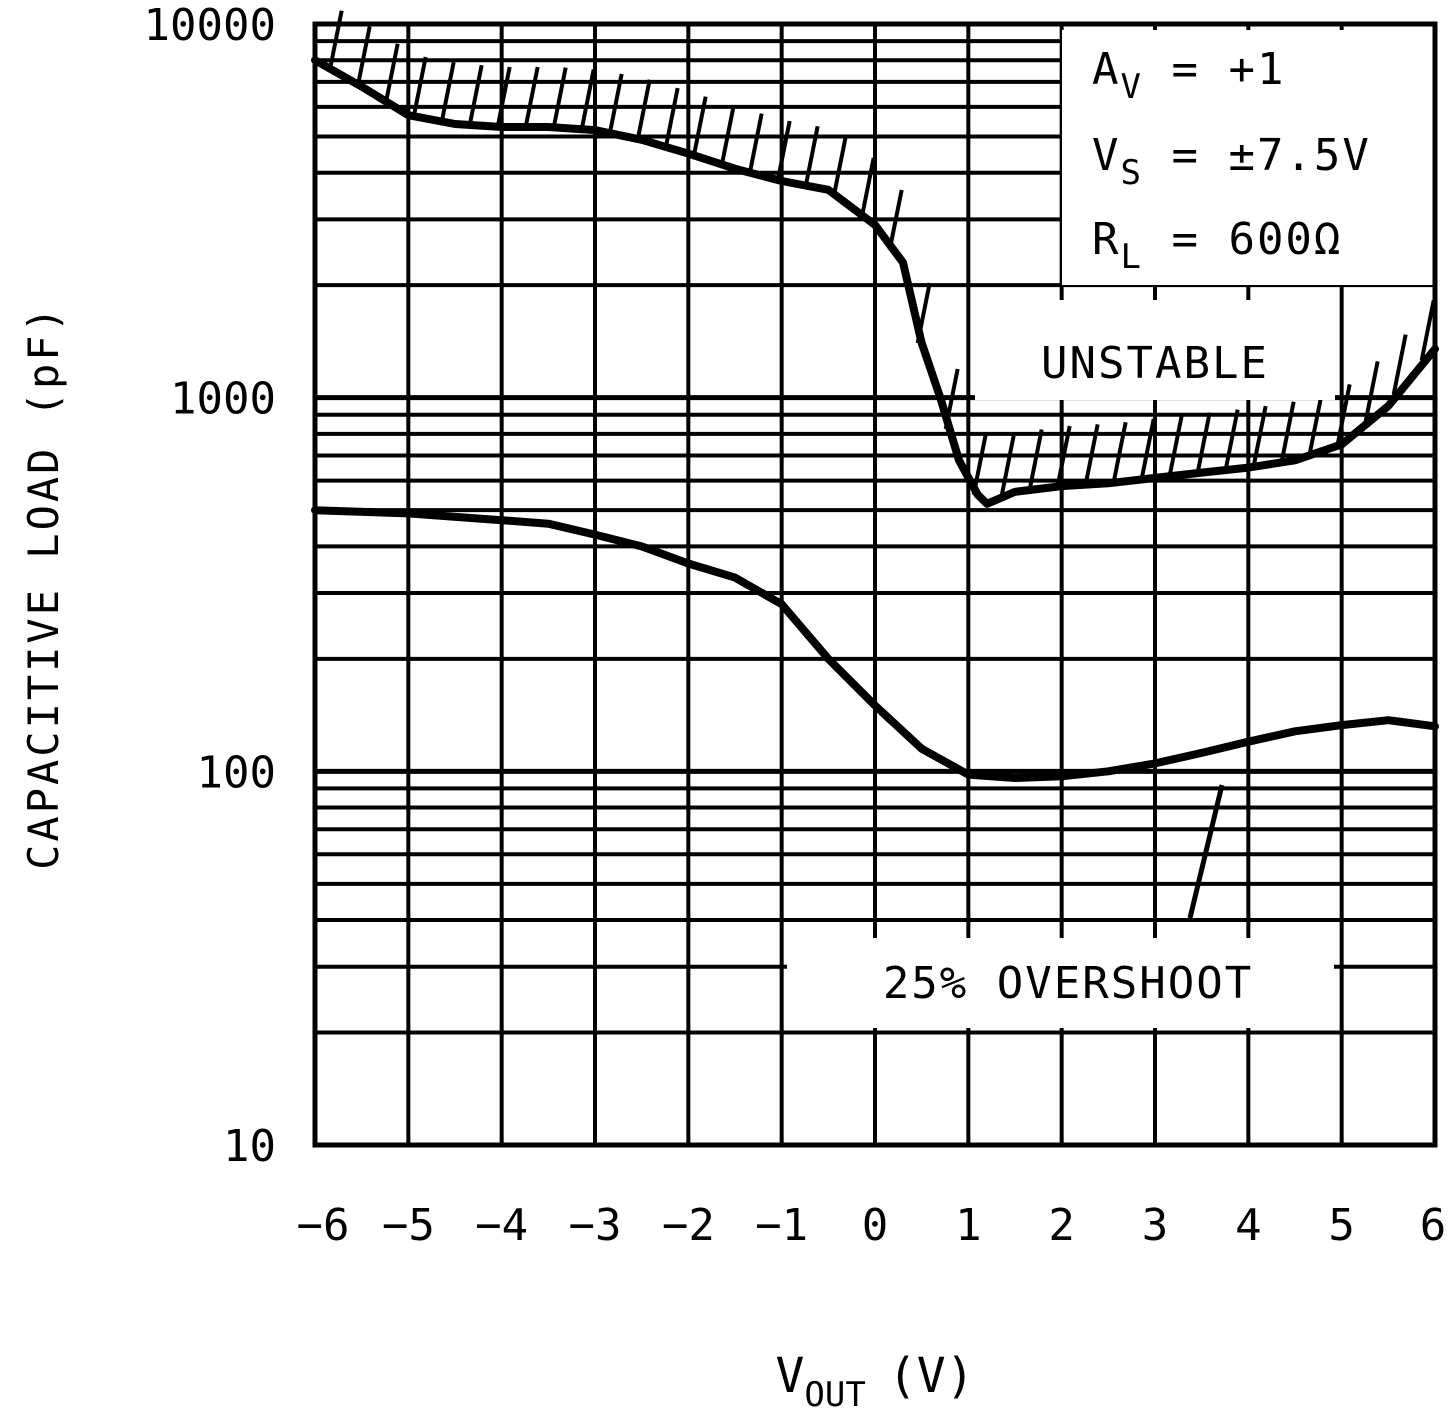  I want to click on svg-text: RL = 600Ω, so click(1217, 245).